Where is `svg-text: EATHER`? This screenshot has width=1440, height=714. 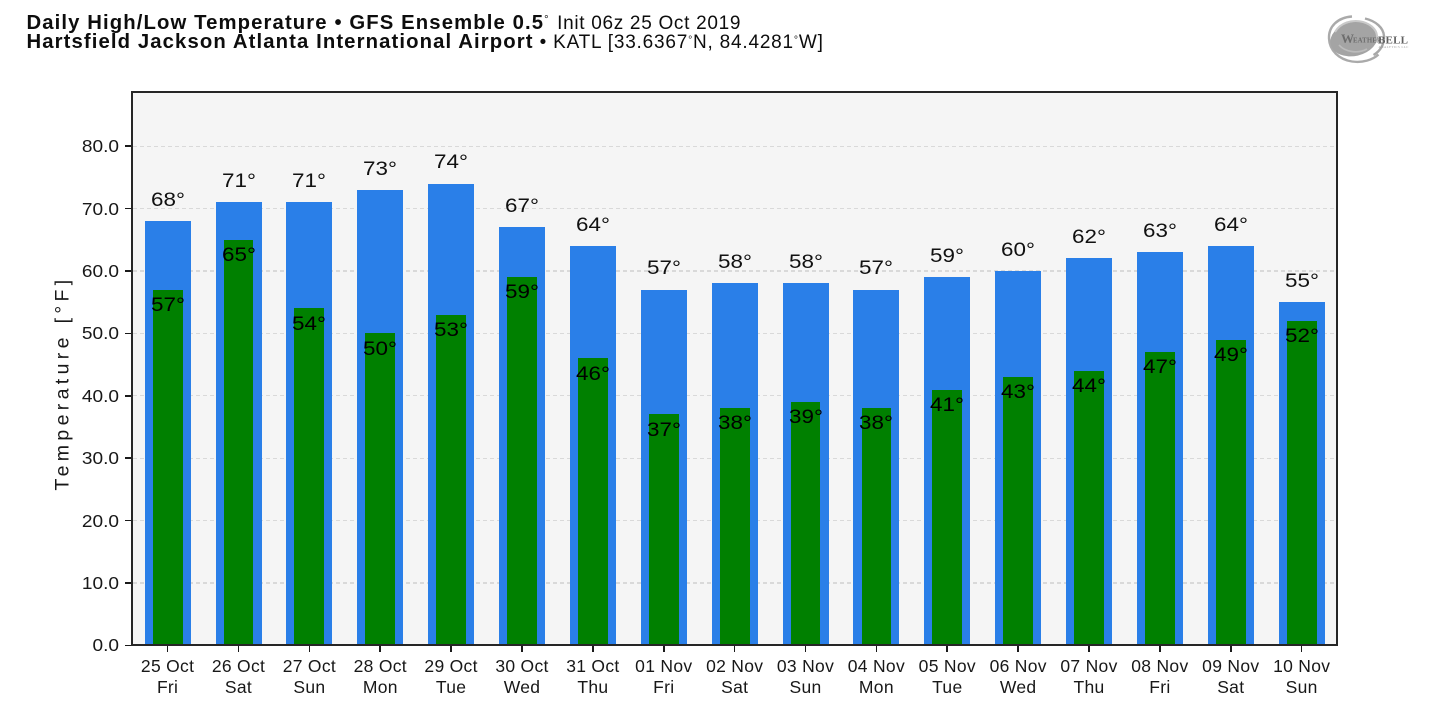
svg-text: EATHER is located at coordinates (1367, 41).